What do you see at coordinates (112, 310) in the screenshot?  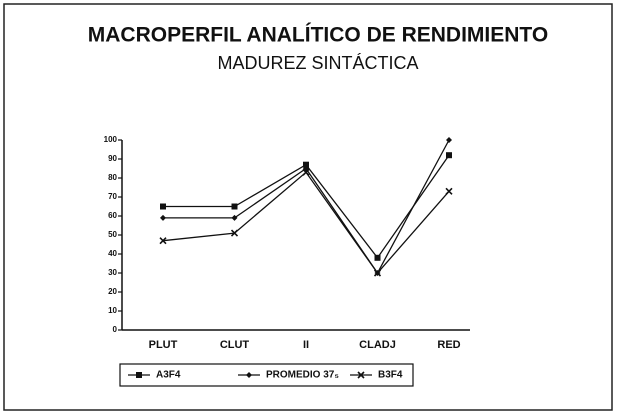 I see `y-tick-label: 10` at bounding box center [112, 310].